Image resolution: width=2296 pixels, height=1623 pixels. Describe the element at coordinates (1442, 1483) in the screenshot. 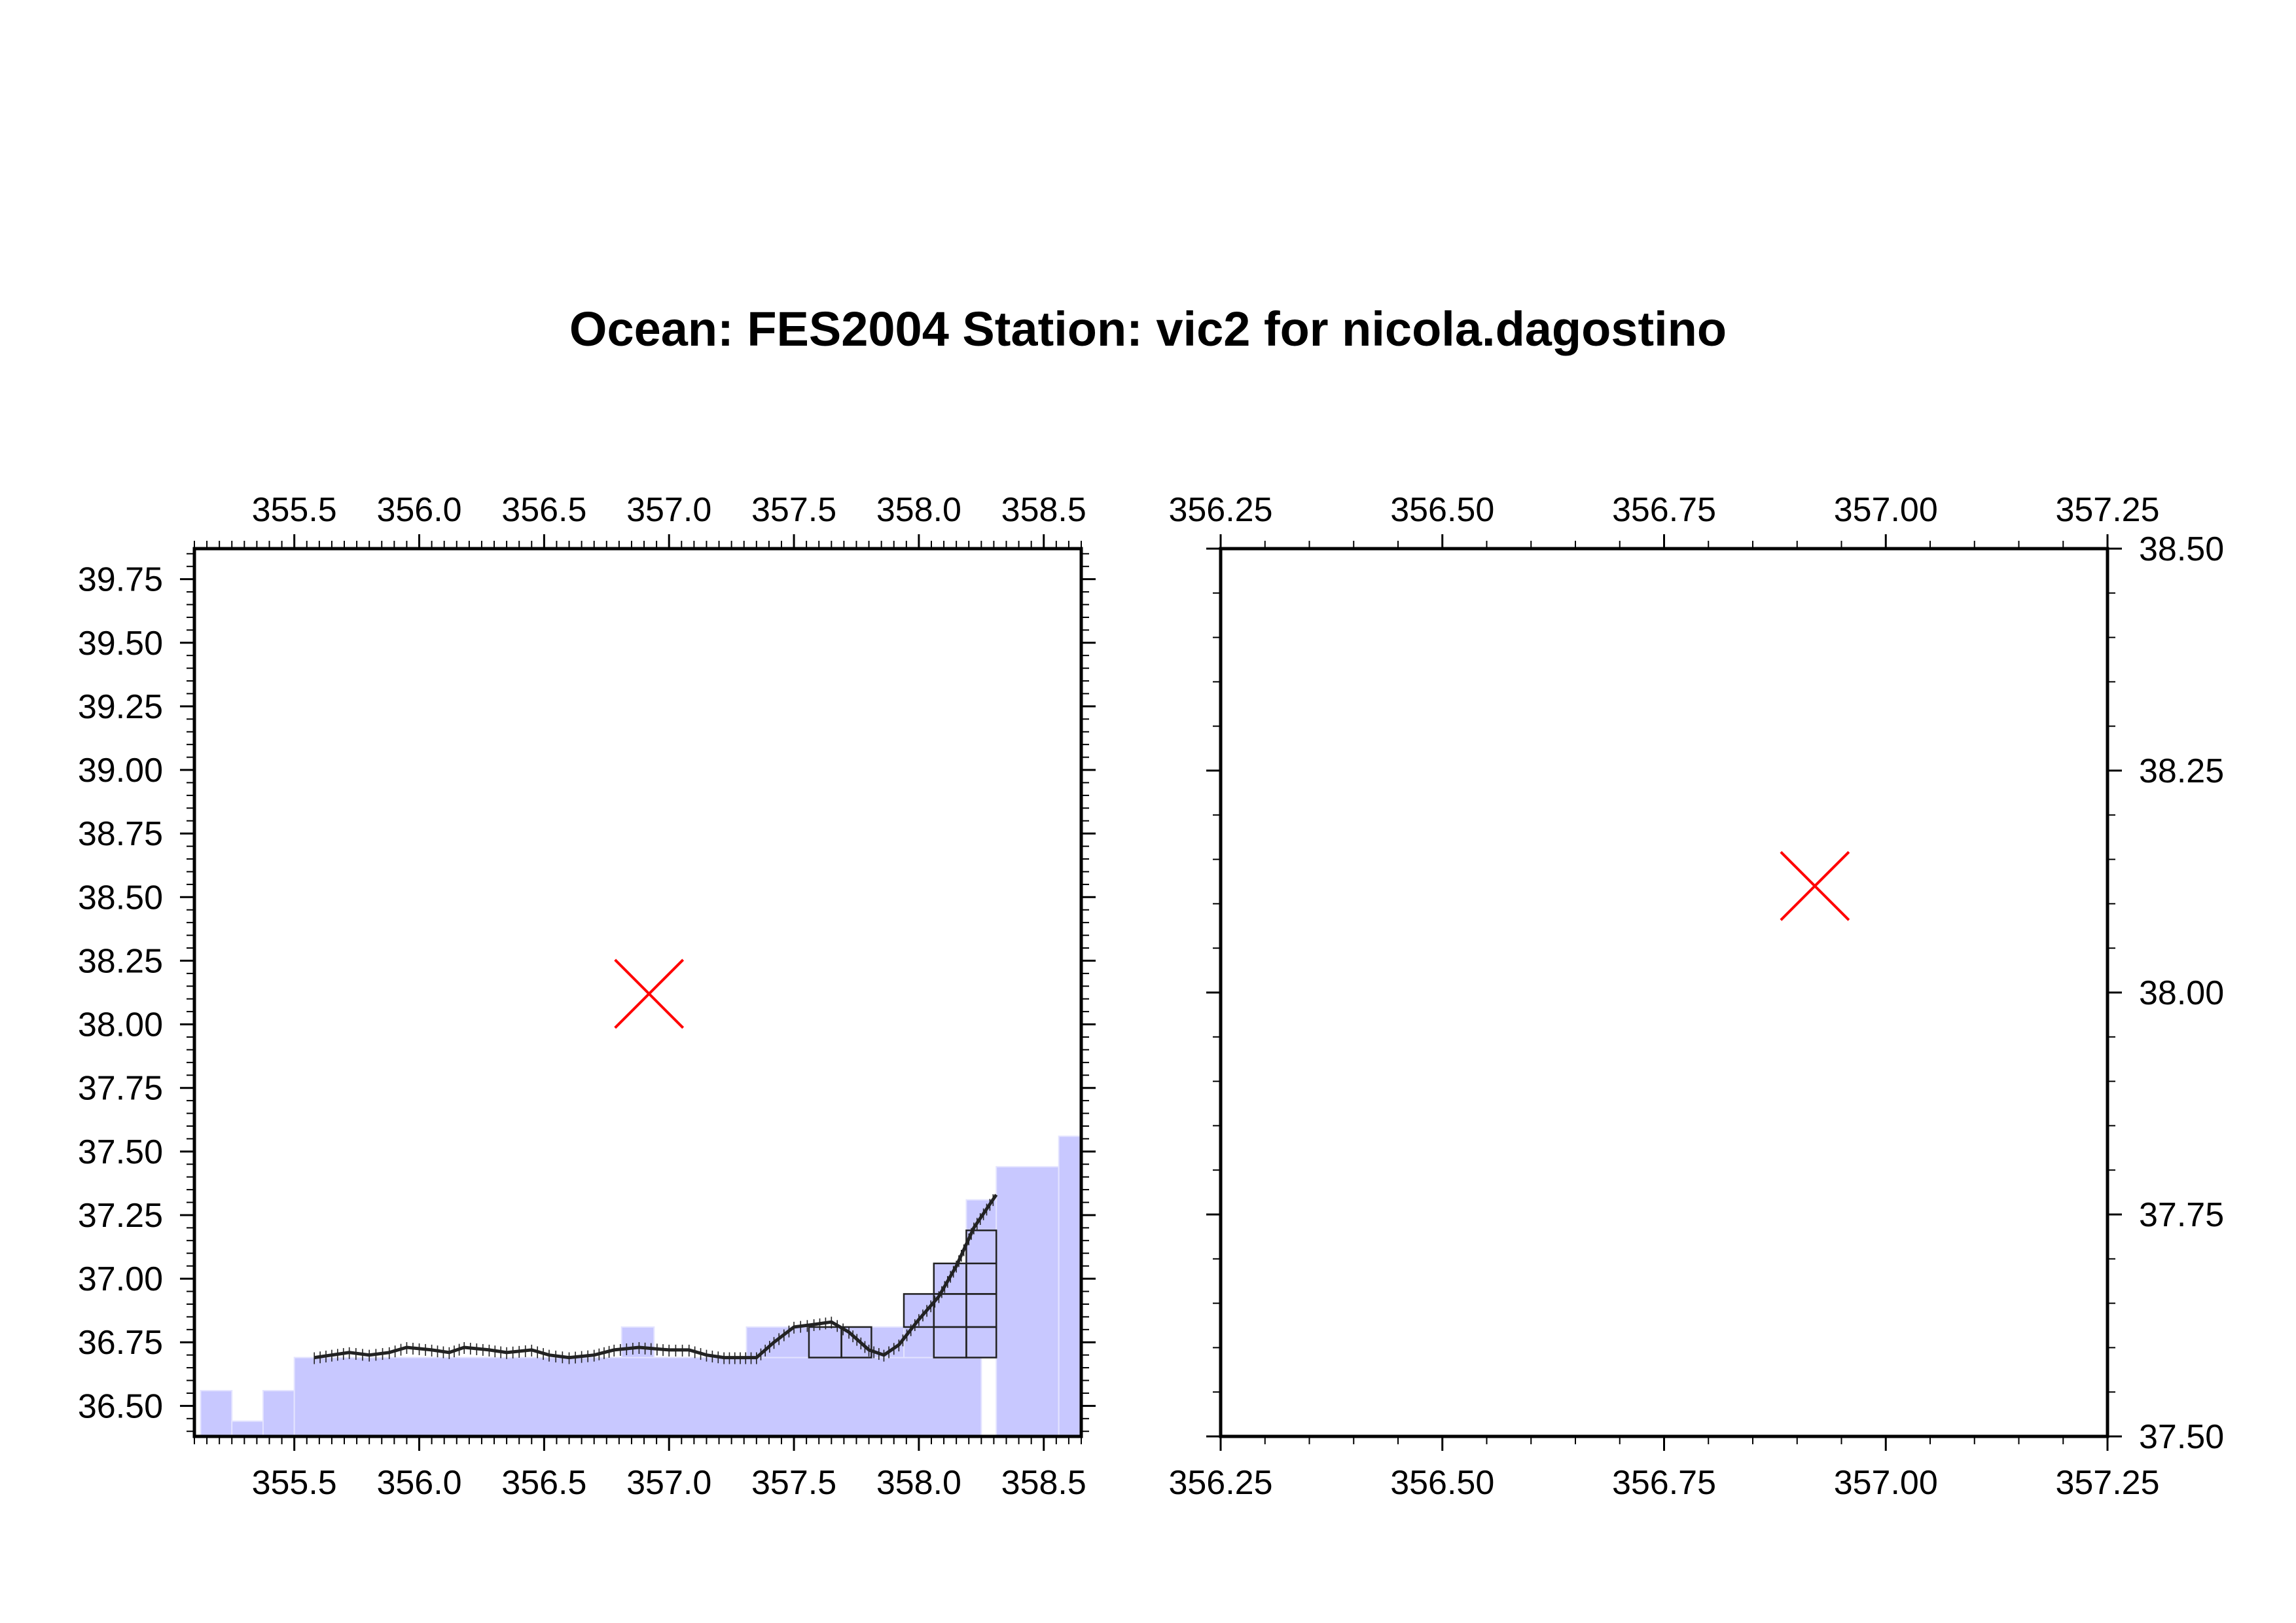

I see `lon-tick-label-bottom: 356.50` at that location.